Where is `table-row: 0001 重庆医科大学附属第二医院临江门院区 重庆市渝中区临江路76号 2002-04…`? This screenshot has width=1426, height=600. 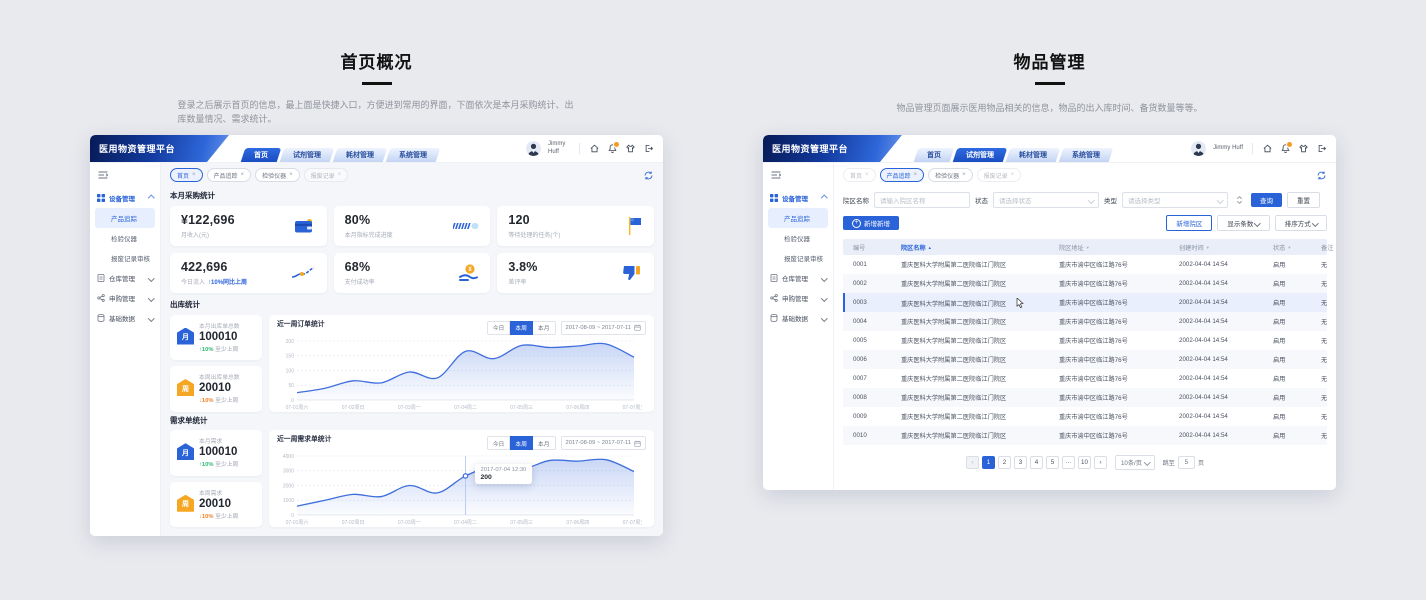
table-row: 0001 重庆医科大学附属第二医院临江门院区 重庆市渝中区临江路76号 2002-04… is located at coordinates (1085, 264).